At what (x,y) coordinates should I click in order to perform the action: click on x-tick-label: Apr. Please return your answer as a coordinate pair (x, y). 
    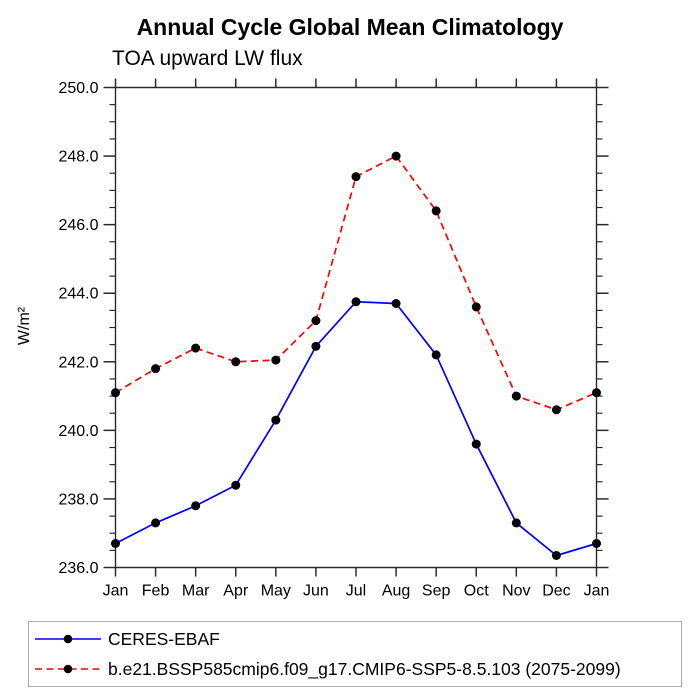
    Looking at the image, I should click on (236, 591).